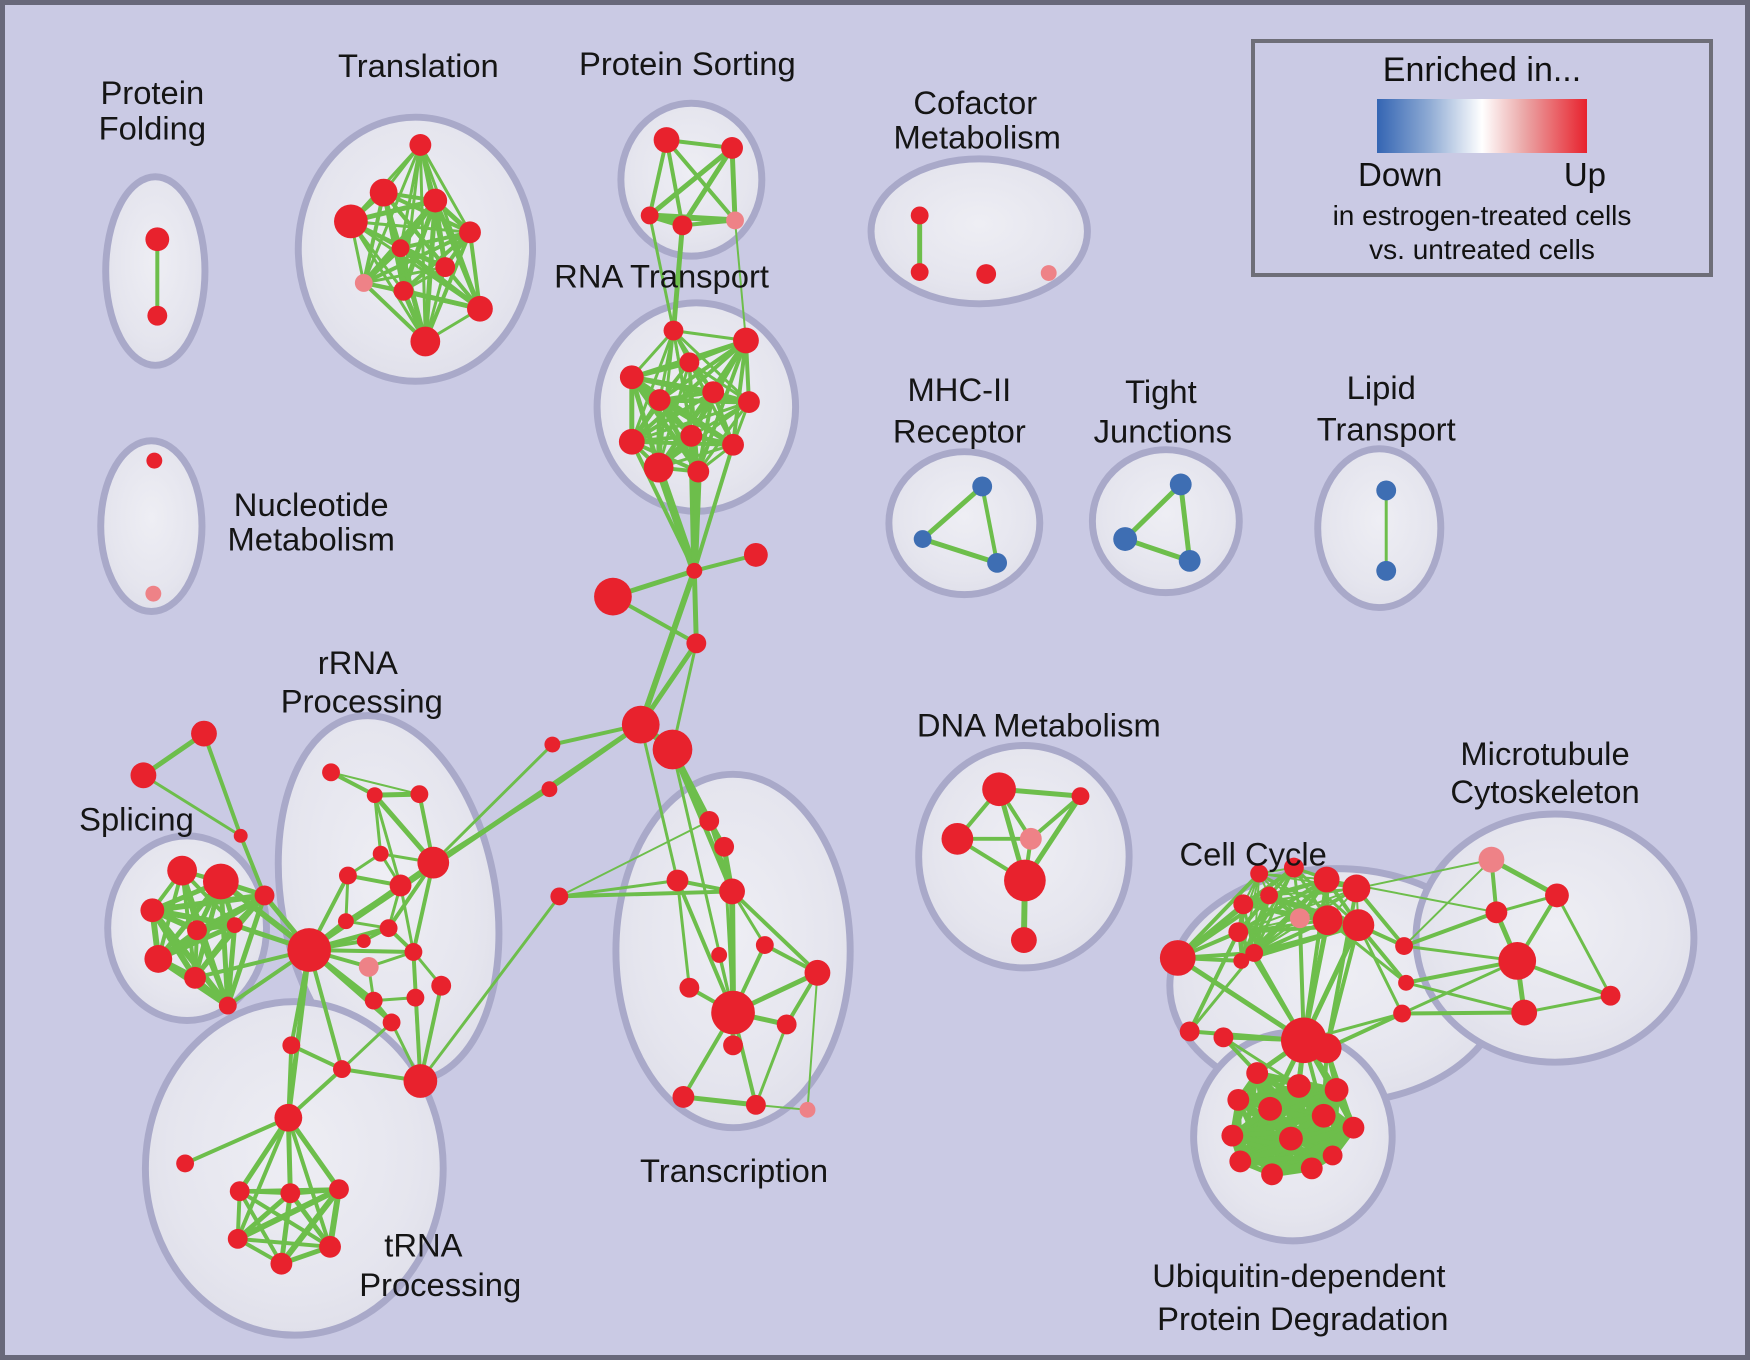  What do you see at coordinates (1030, 838) in the screenshot?
I see `graph-node-dn4` at bounding box center [1030, 838].